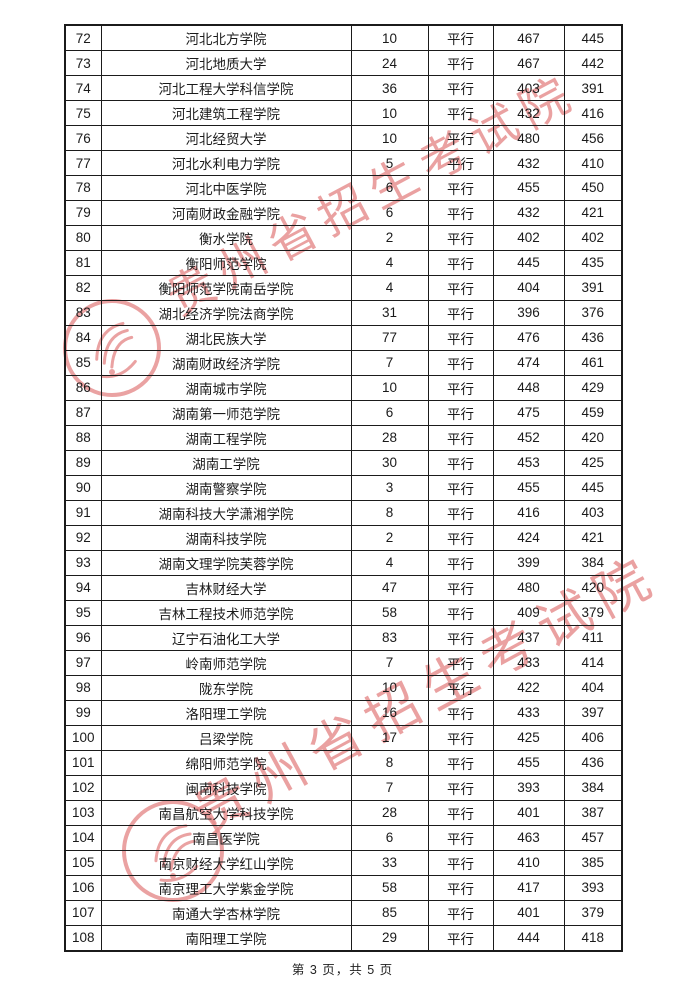 The image size is (700, 990). What do you see at coordinates (389, 612) in the screenshot?
I see `cell-plan: 58` at bounding box center [389, 612].